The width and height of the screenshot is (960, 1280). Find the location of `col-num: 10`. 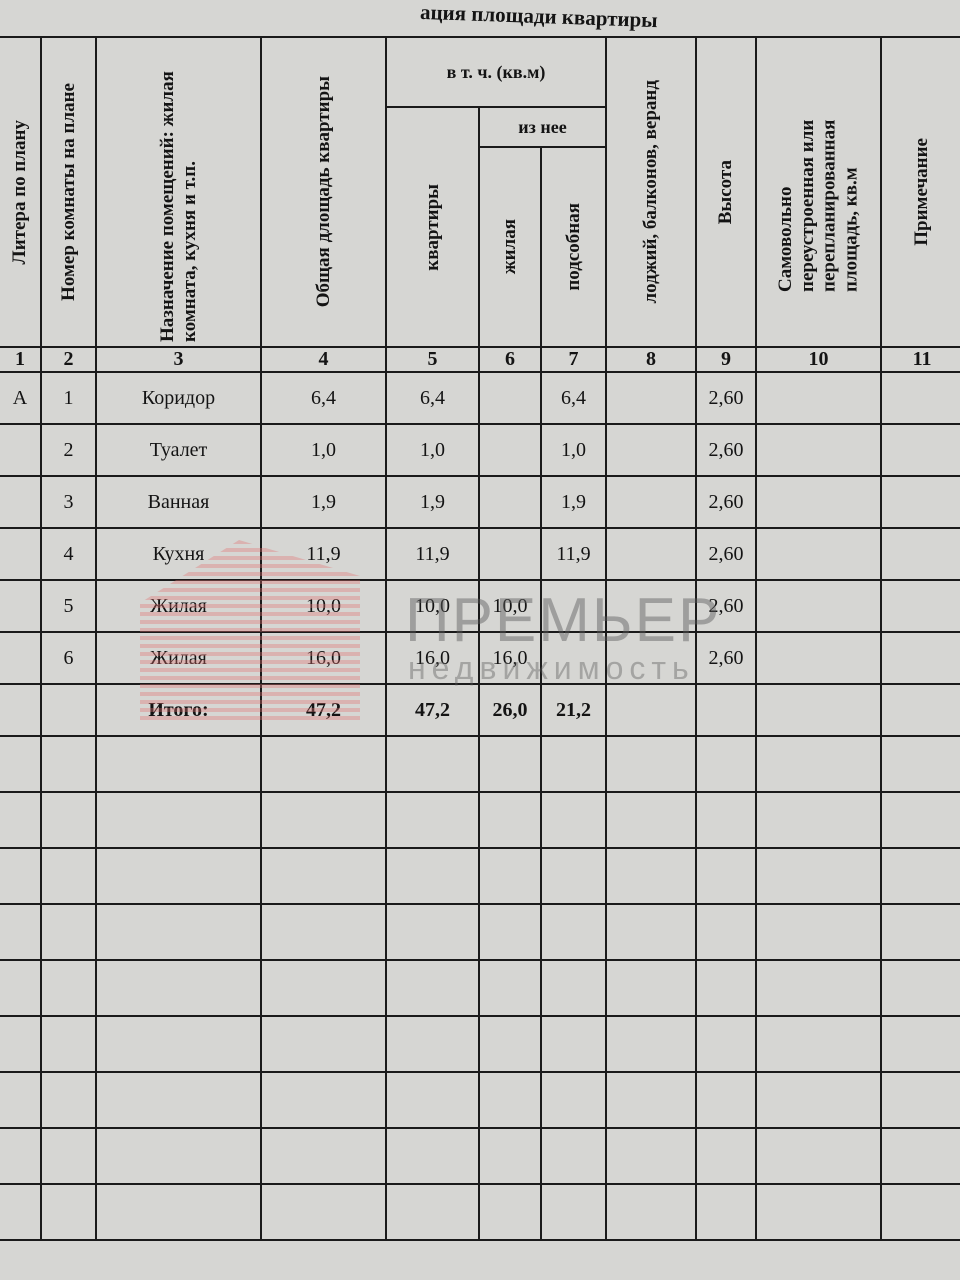

col-num: 10 is located at coordinates (819, 359).